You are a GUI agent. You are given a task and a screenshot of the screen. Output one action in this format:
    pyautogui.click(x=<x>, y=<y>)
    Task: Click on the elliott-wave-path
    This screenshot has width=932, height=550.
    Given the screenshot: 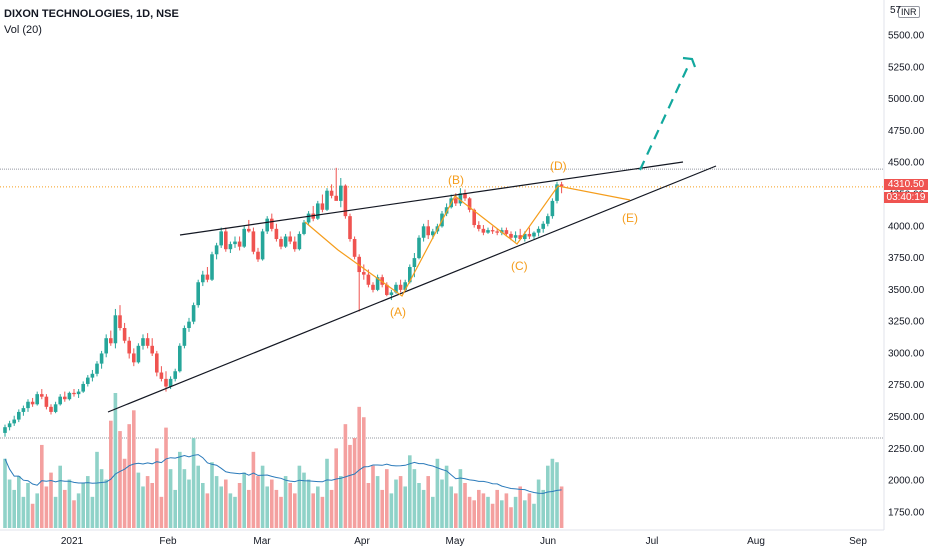 What is the action you would take?
    pyautogui.click(x=467, y=241)
    